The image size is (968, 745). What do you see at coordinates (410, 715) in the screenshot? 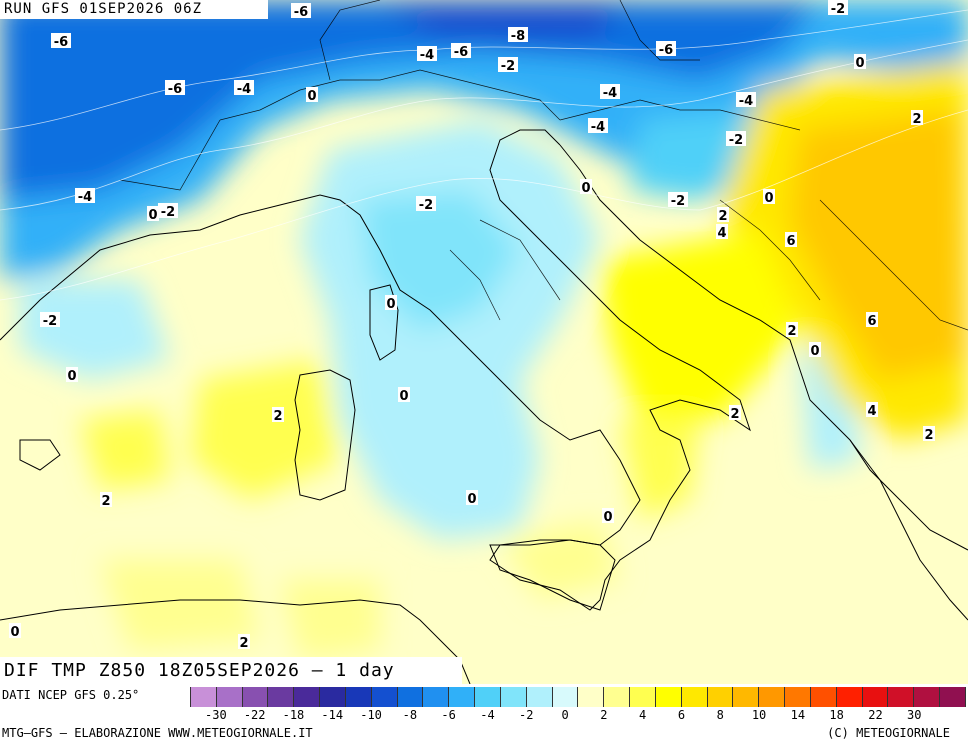
I see `color-scale-tick: -8` at bounding box center [410, 715].